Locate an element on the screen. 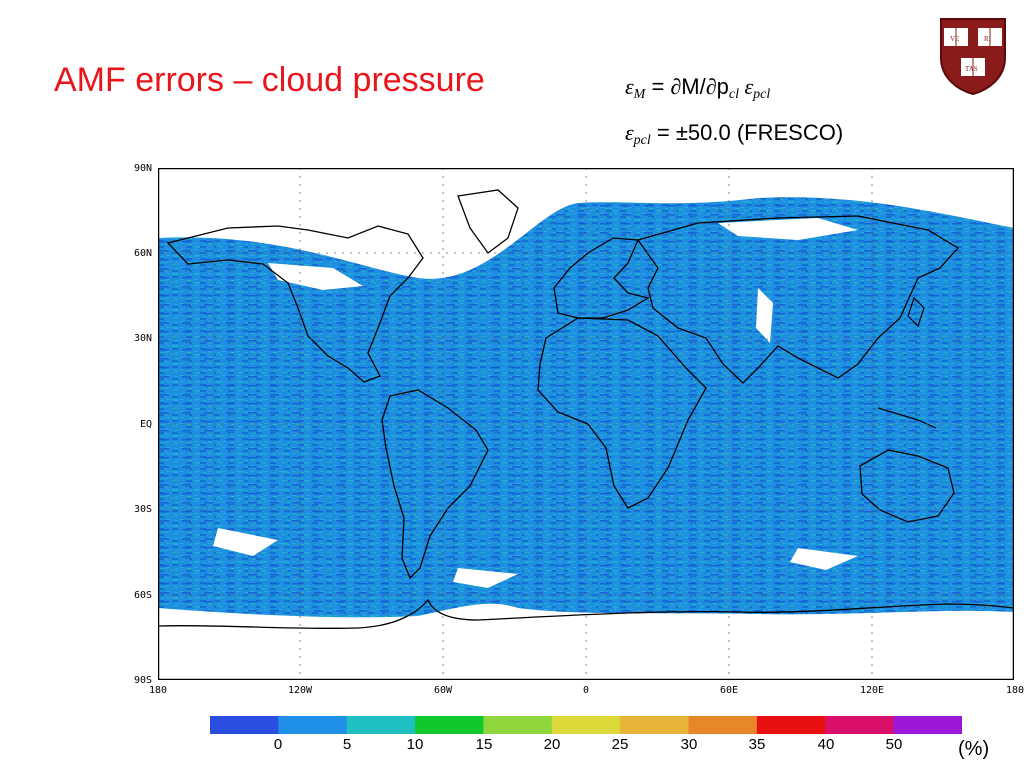  colorbar-label-40: 40 is located at coordinates (826, 744).